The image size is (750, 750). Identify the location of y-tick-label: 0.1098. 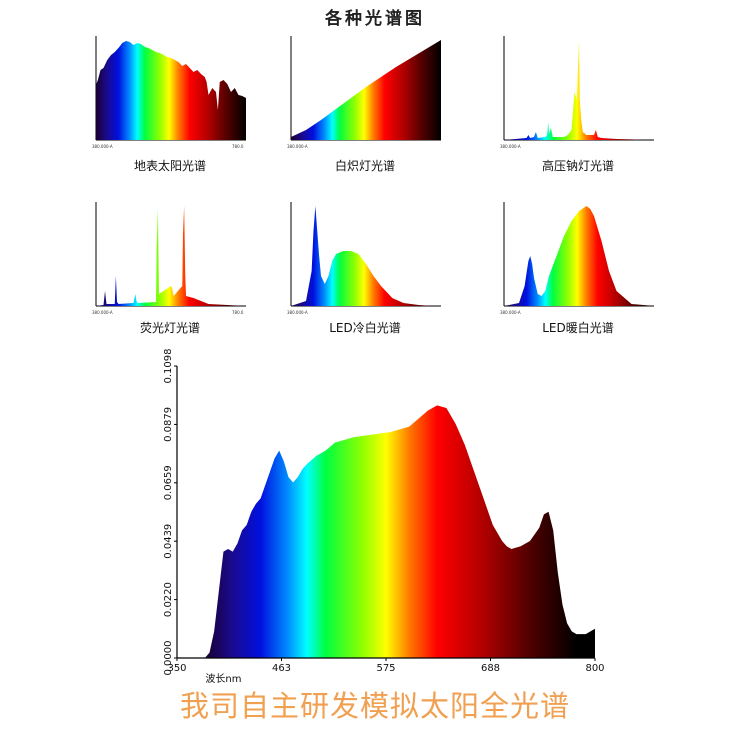
(168, 366).